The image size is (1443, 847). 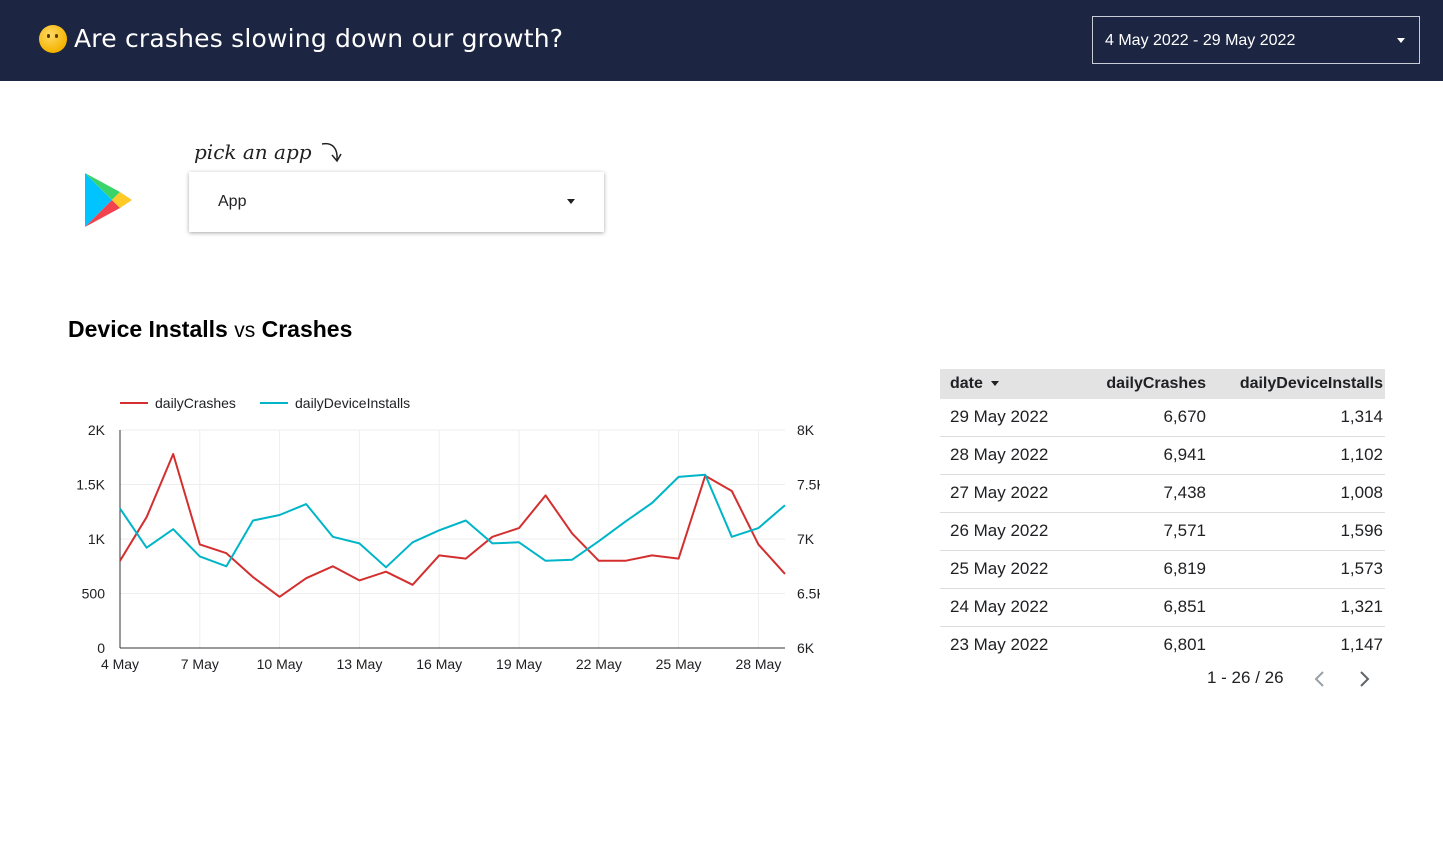 I want to click on table-row: 24 May 2022 6,851 1,321, so click(x=1162, y=608).